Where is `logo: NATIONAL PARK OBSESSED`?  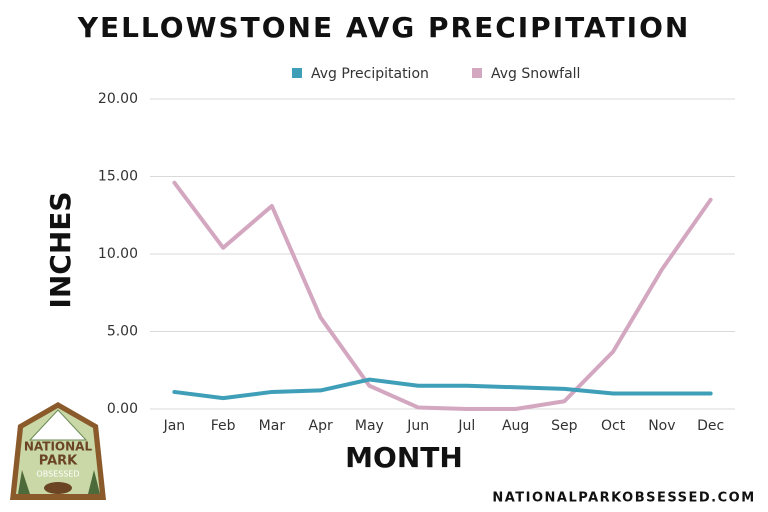 logo: NATIONAL PARK OBSESSED is located at coordinates (58, 451).